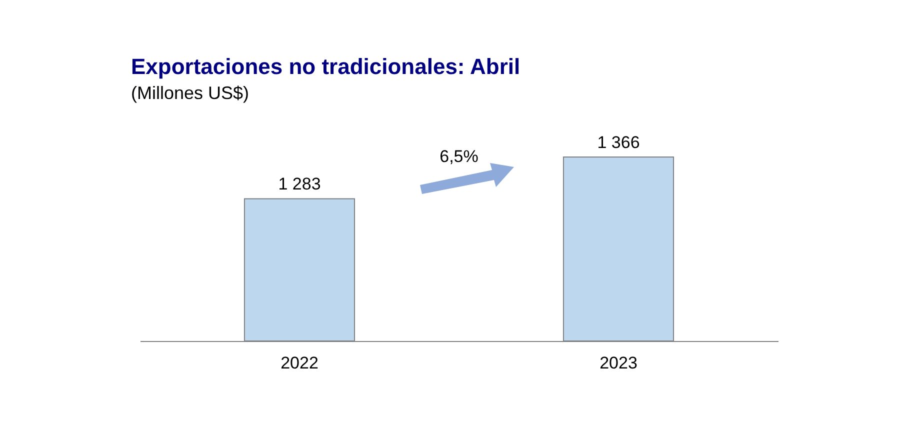 The width and height of the screenshot is (919, 448). I want to click on annotation: 6,5%, so click(459, 156).